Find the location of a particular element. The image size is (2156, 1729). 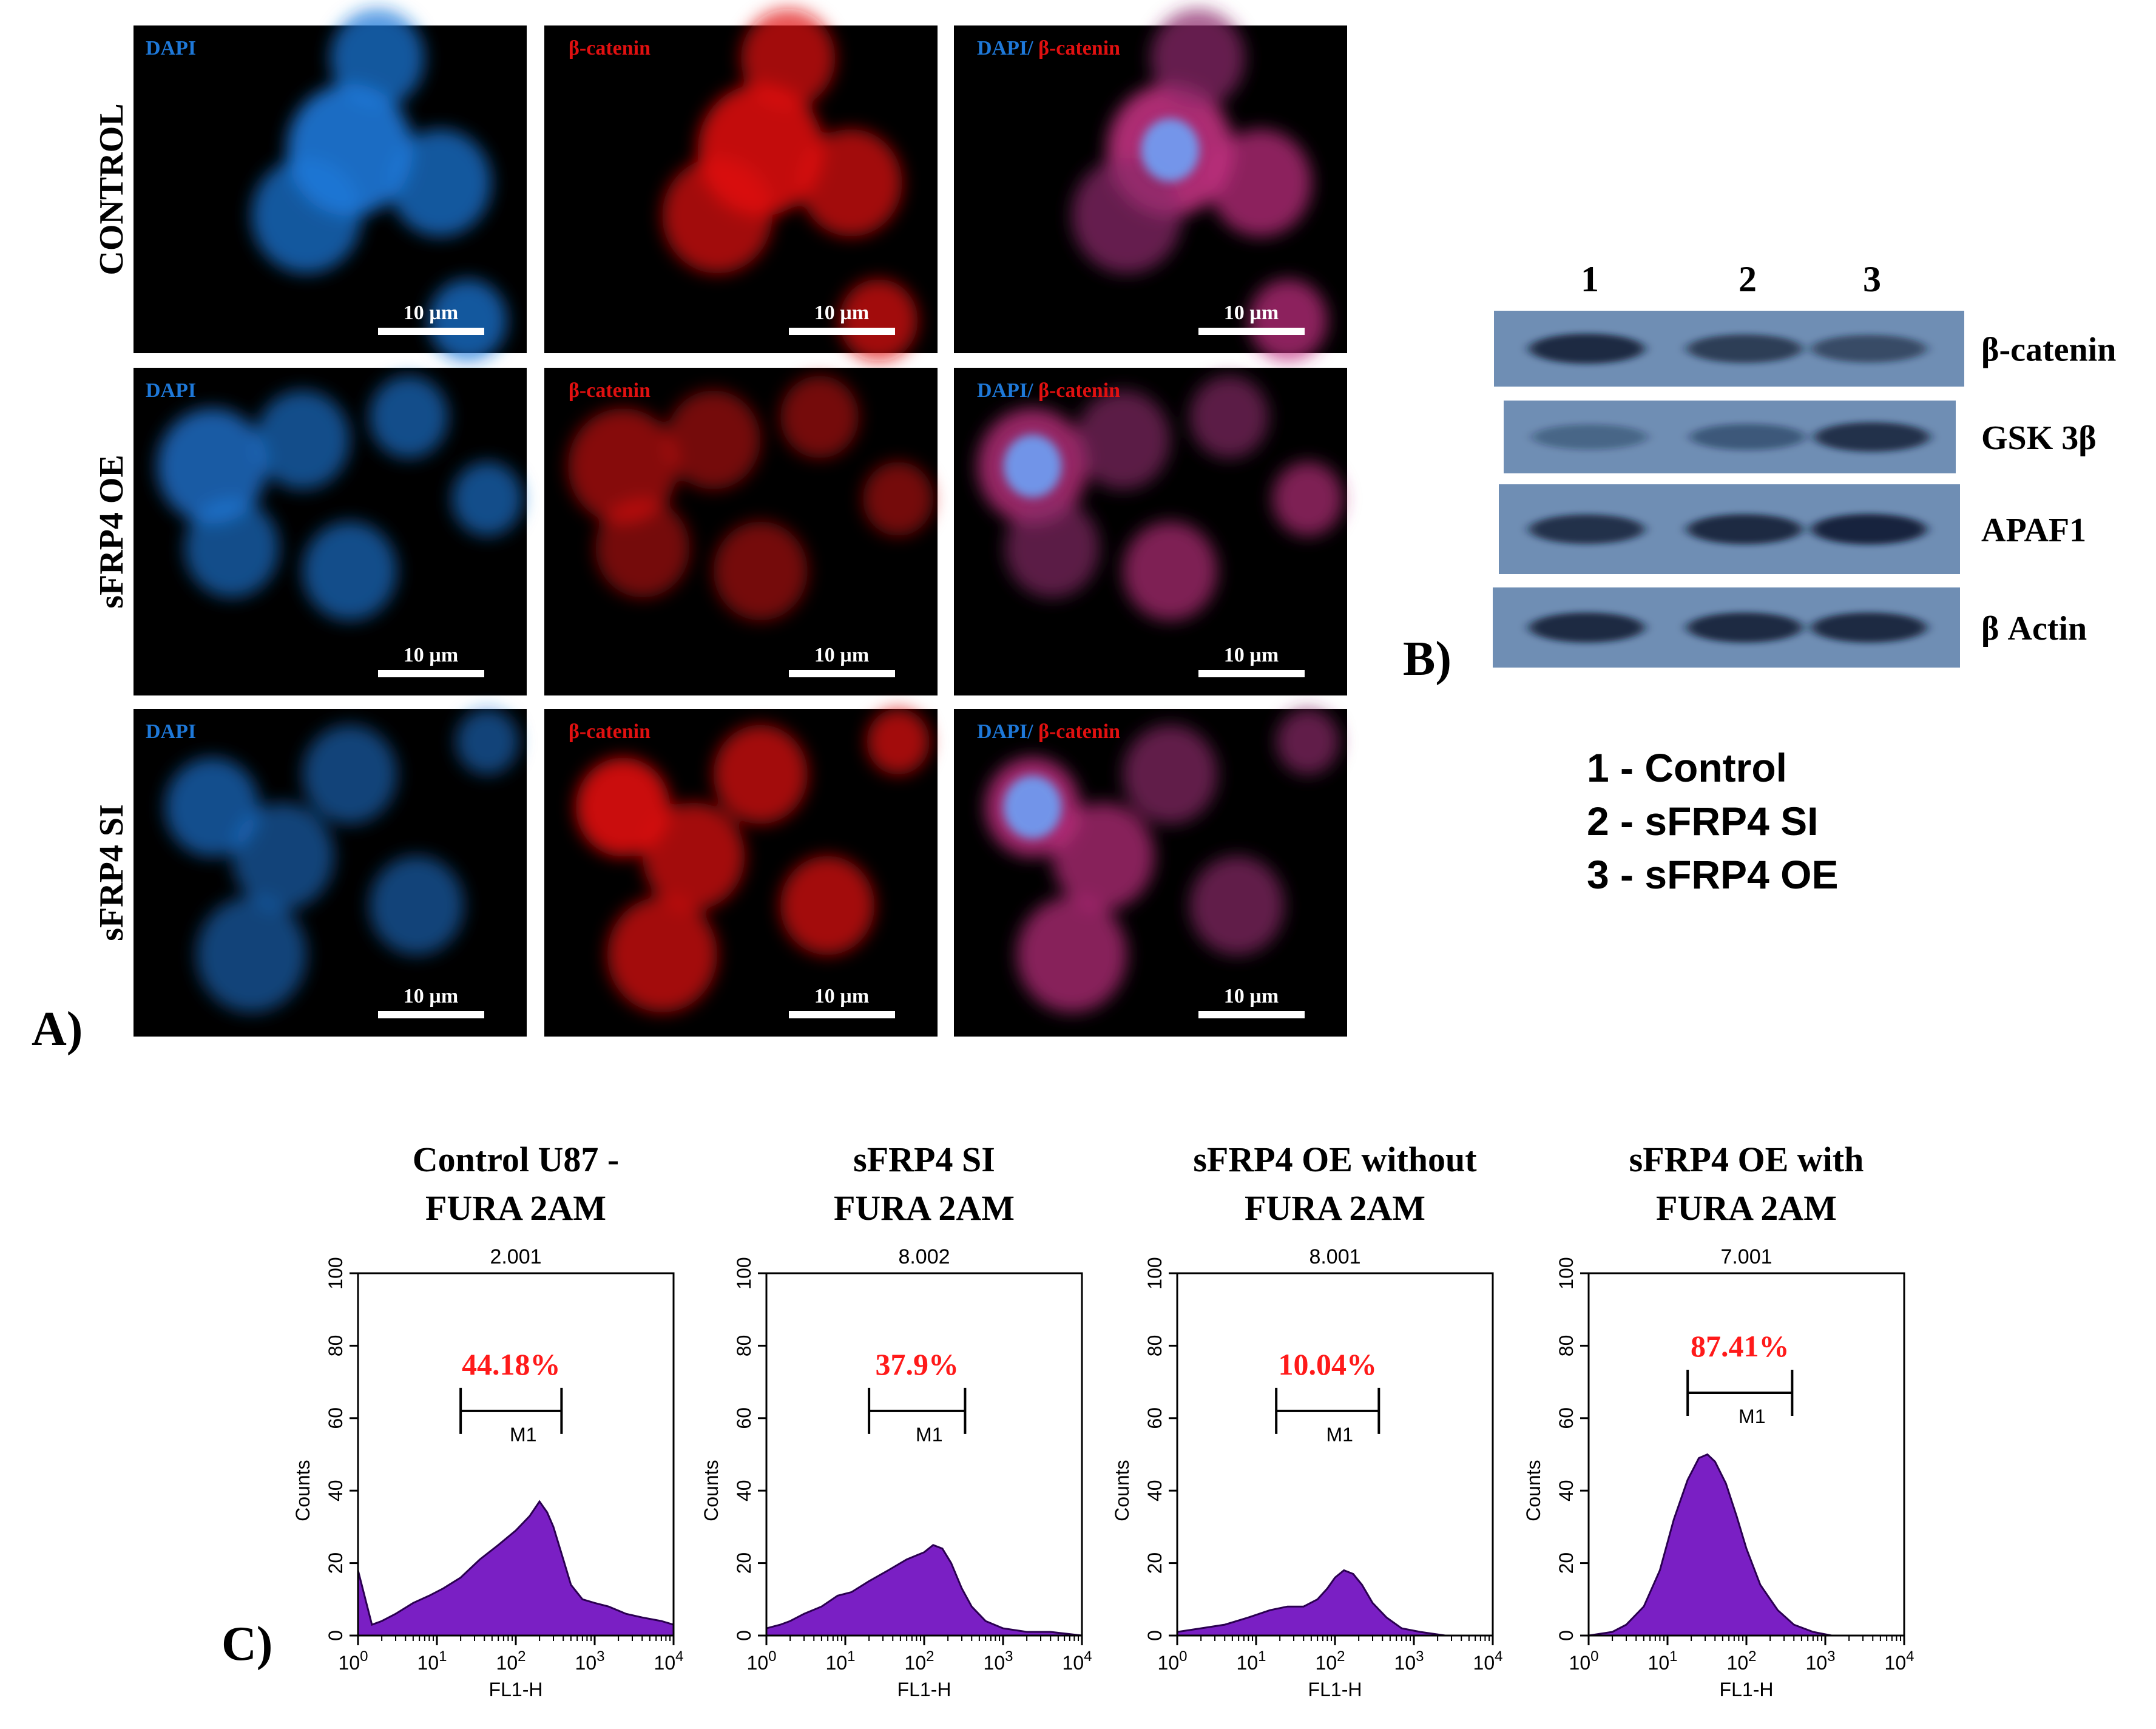

panel-b-label: B) is located at coordinates (1427, 659).